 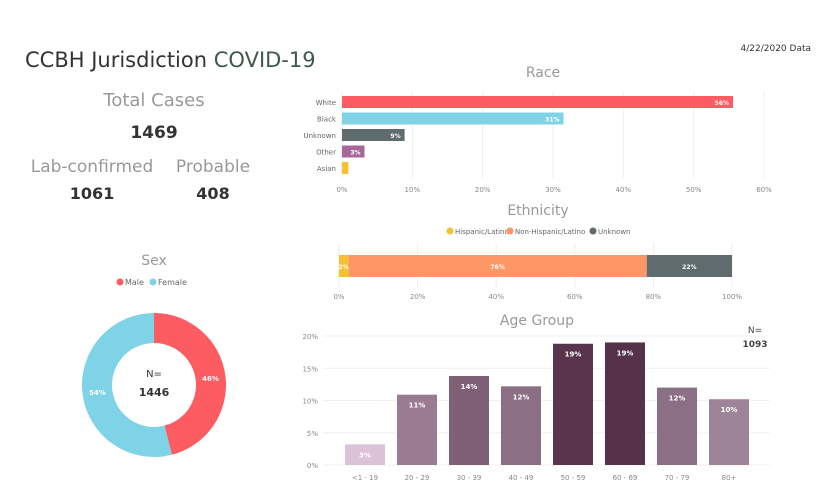 What do you see at coordinates (496, 297) in the screenshot?
I see `ethnicity-x-tick: 40%` at bounding box center [496, 297].